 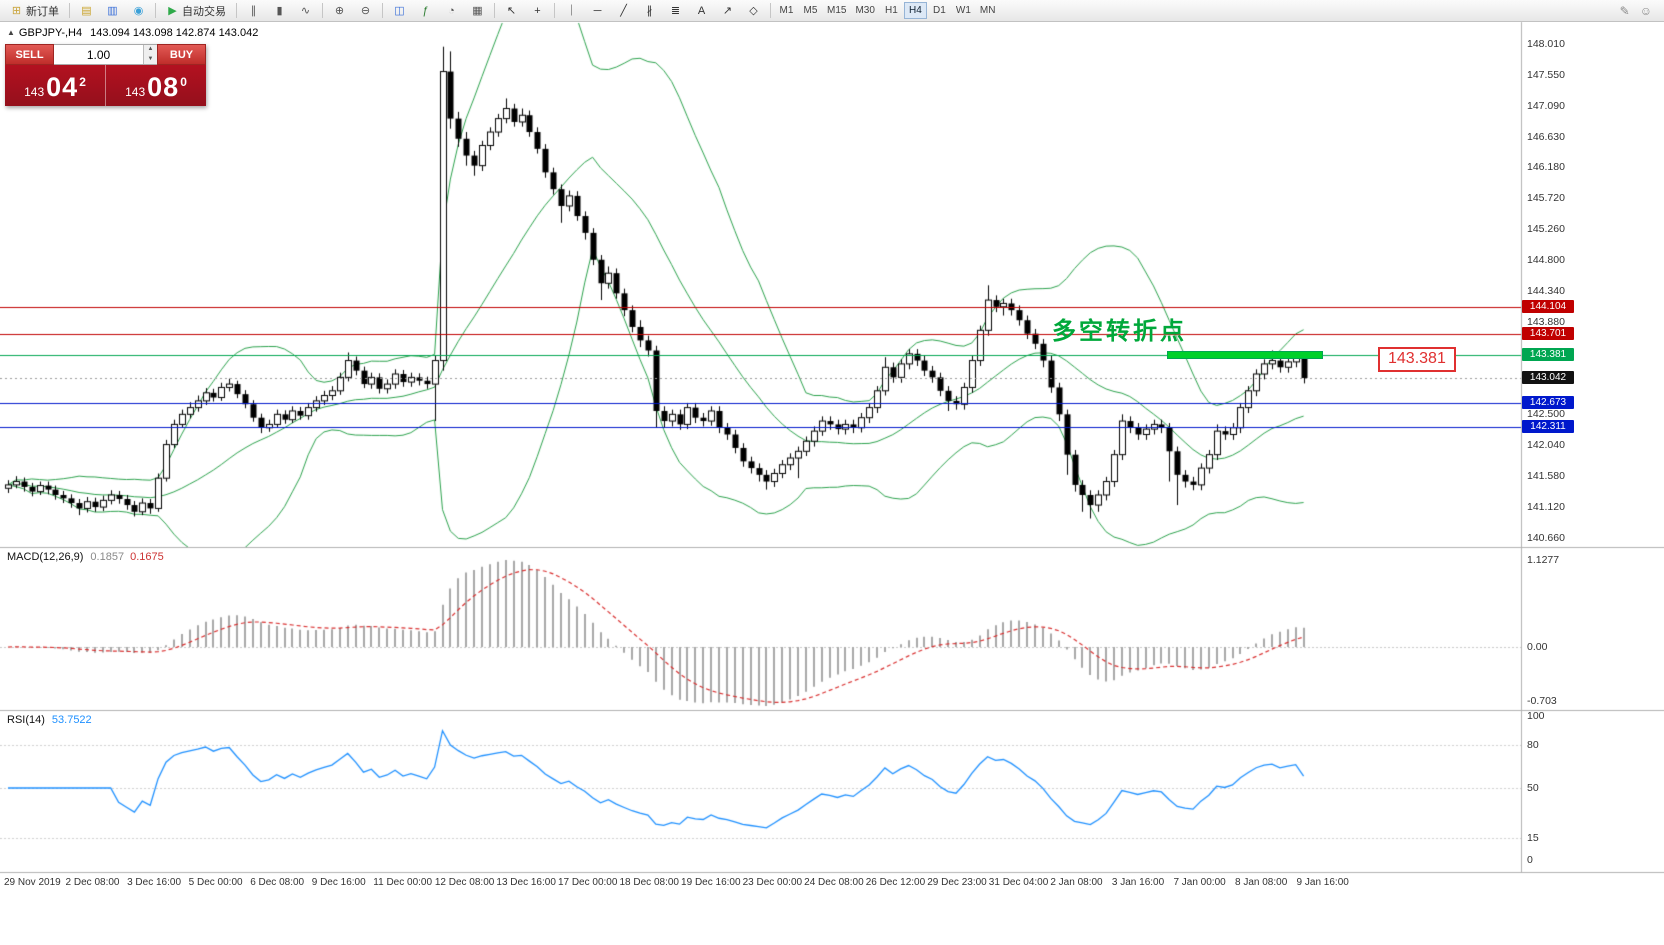 I want to click on time-axis-label: 12 Dec 08:00, so click(x=464, y=882).